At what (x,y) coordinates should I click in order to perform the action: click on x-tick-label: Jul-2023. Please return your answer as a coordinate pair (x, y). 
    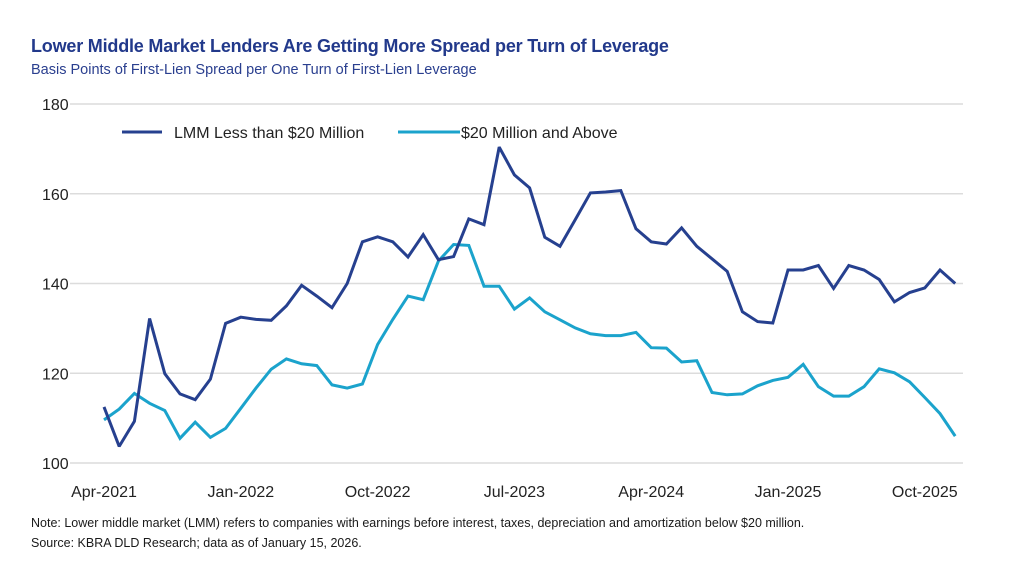
    Looking at the image, I should click on (514, 492).